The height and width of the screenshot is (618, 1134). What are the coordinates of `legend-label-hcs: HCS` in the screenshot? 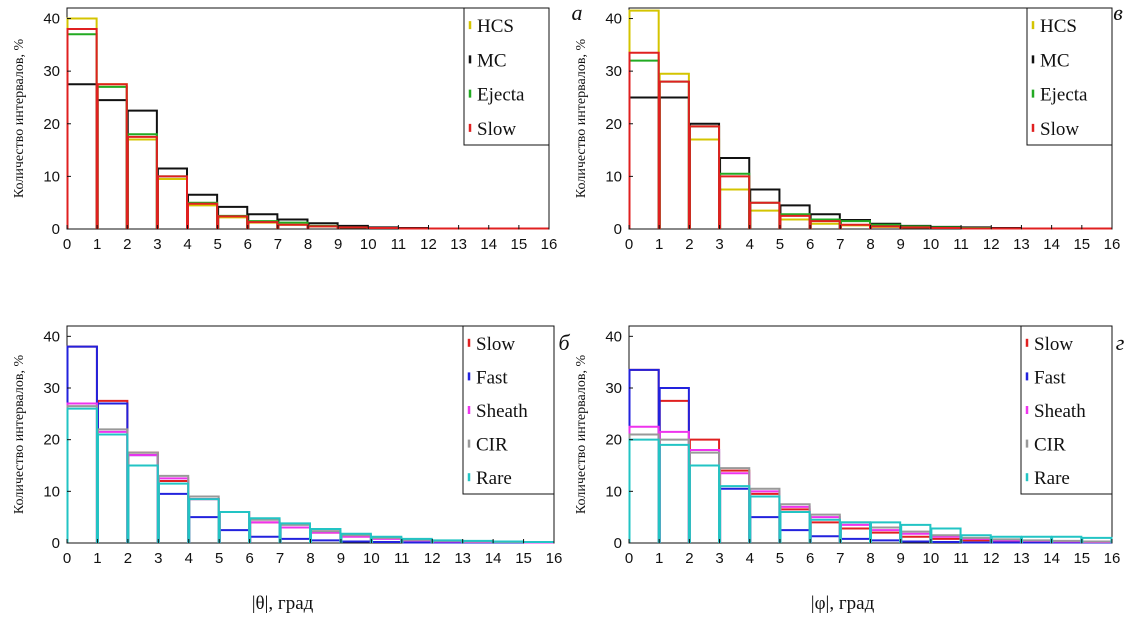 It's located at (495, 26).